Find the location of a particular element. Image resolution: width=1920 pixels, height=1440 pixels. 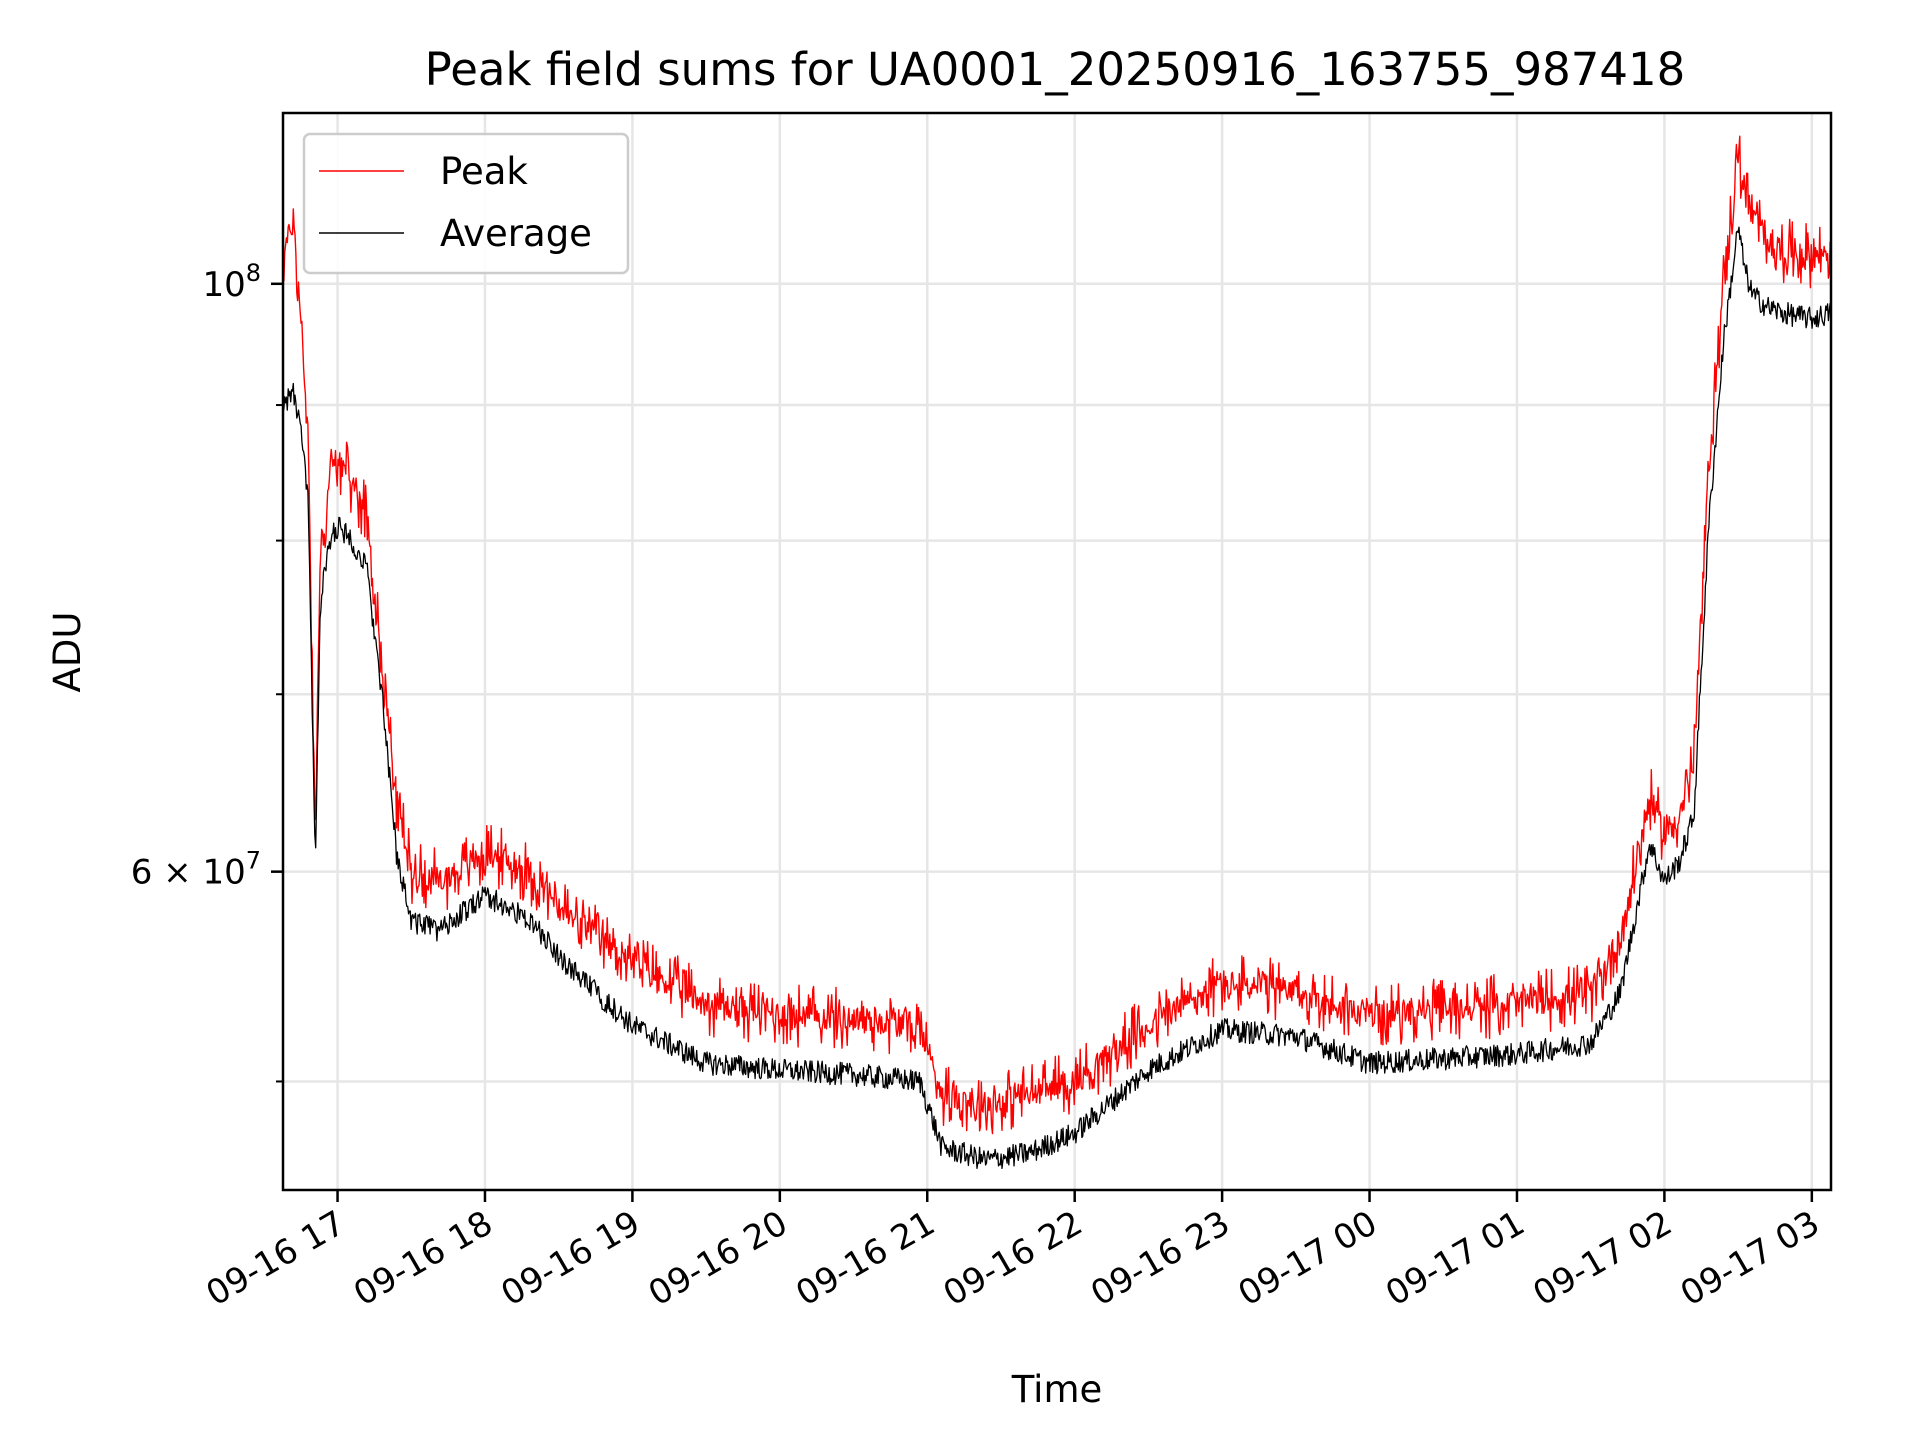

legend: Peak Average is located at coordinates (466, 203).